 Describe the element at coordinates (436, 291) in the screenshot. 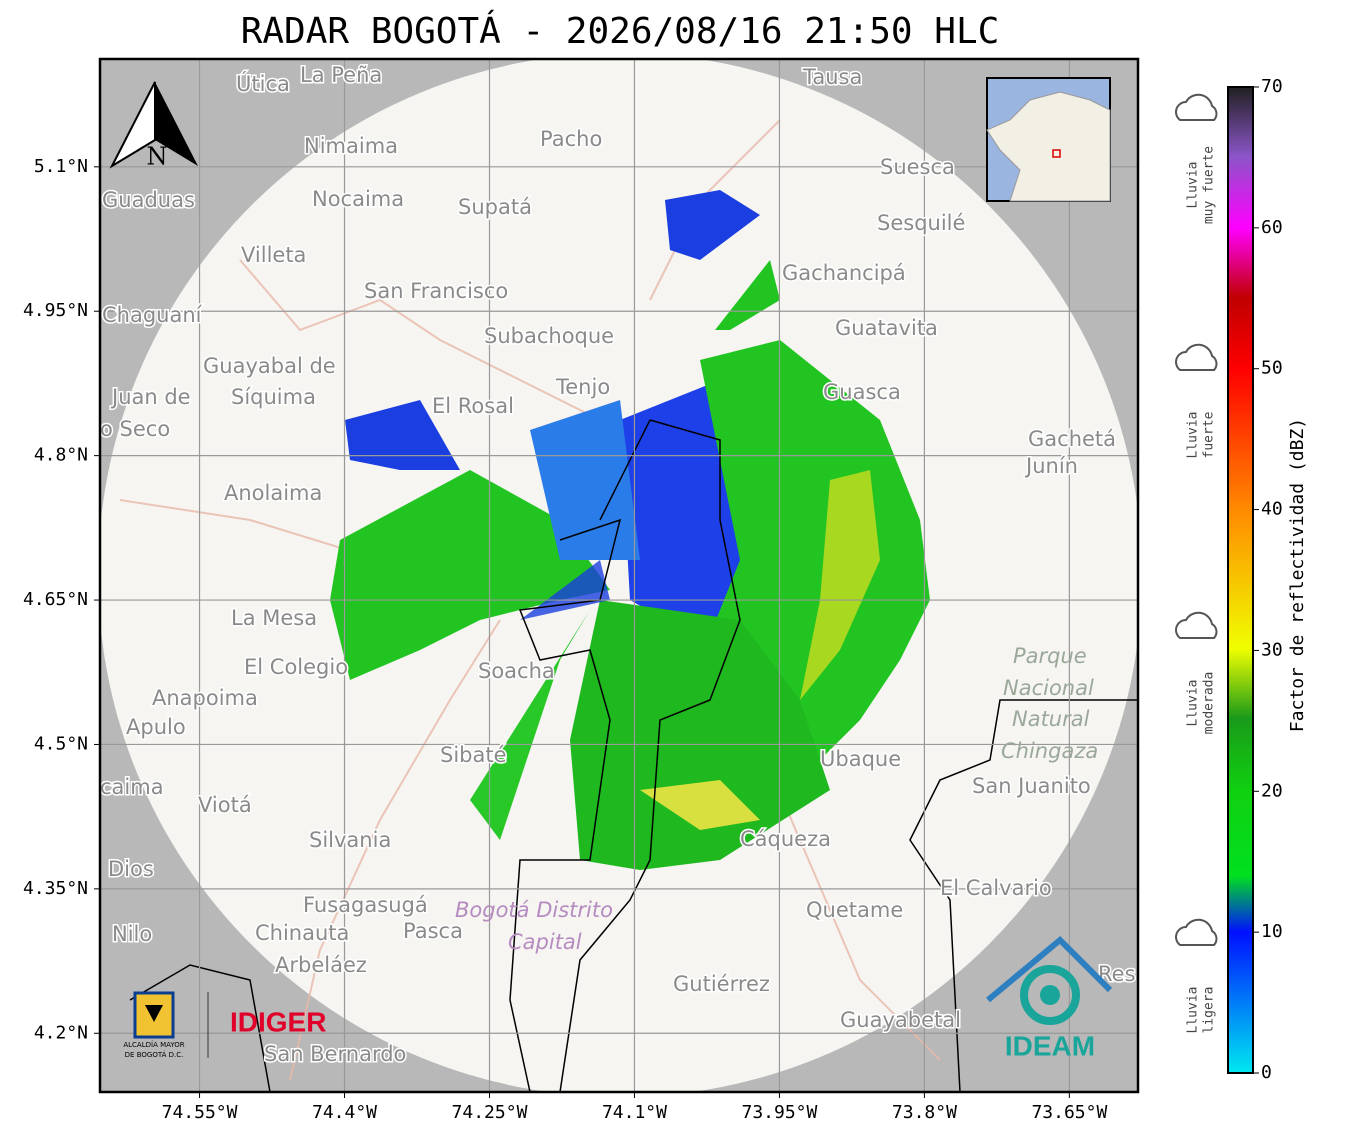

I see `place-label: San Francisco` at that location.